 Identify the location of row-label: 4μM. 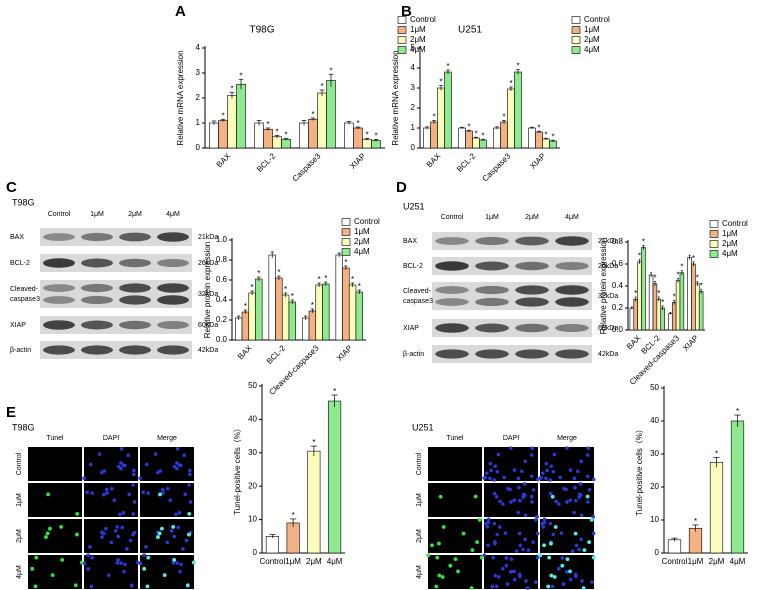
(19, 572).